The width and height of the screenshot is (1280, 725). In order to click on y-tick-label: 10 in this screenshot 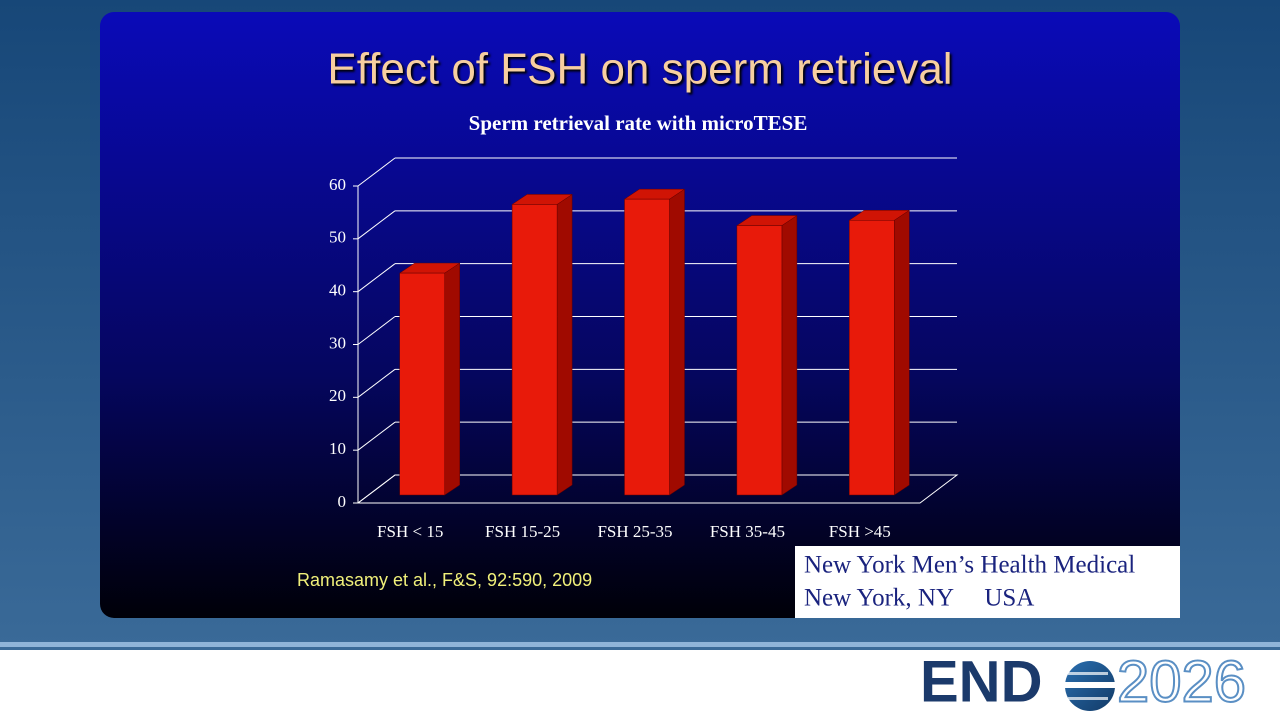, I will do `click(337, 448)`.